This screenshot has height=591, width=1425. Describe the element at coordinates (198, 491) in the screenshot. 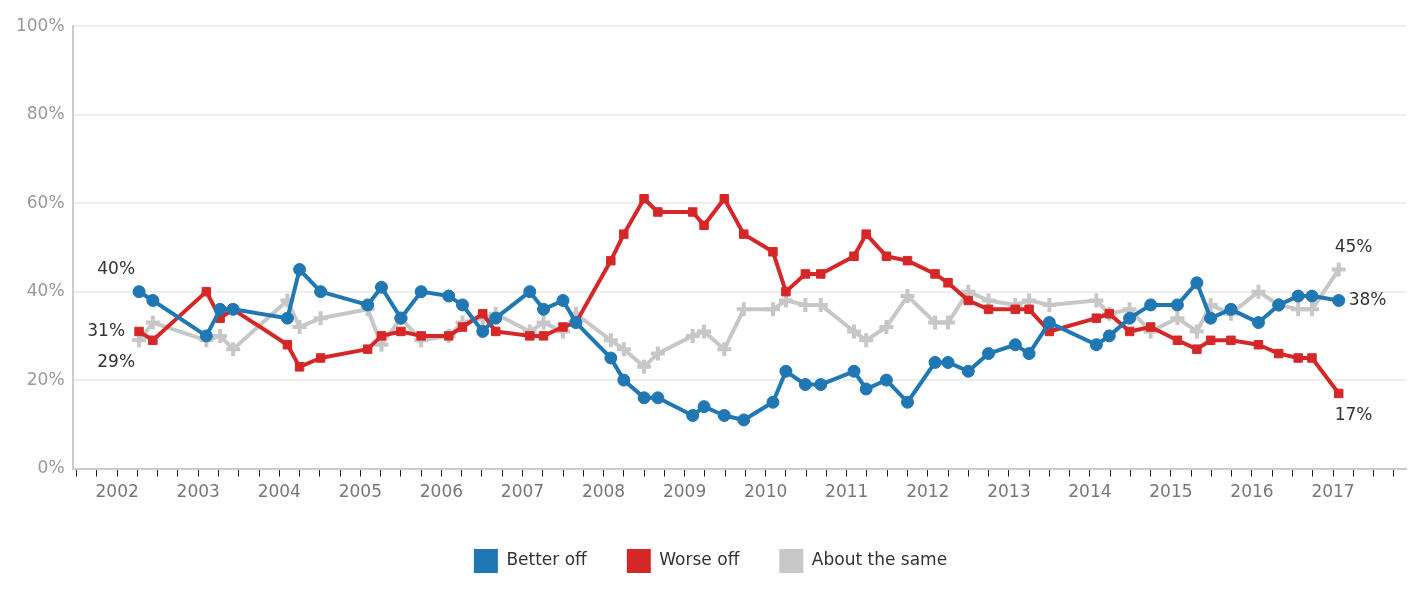

I see `x-tick-label: 2003` at that location.